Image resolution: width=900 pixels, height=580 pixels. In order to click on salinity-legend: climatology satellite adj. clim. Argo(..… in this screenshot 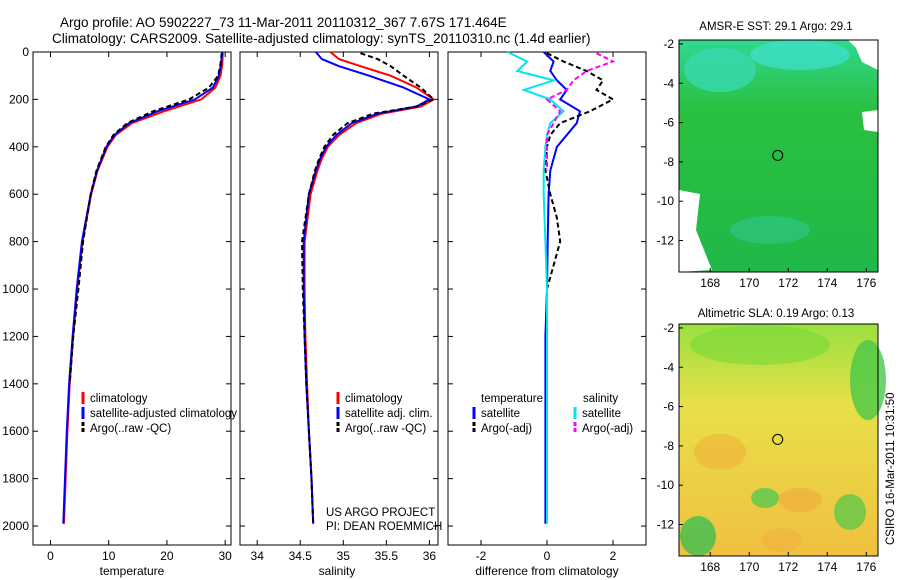, I will do `click(384, 413)`.